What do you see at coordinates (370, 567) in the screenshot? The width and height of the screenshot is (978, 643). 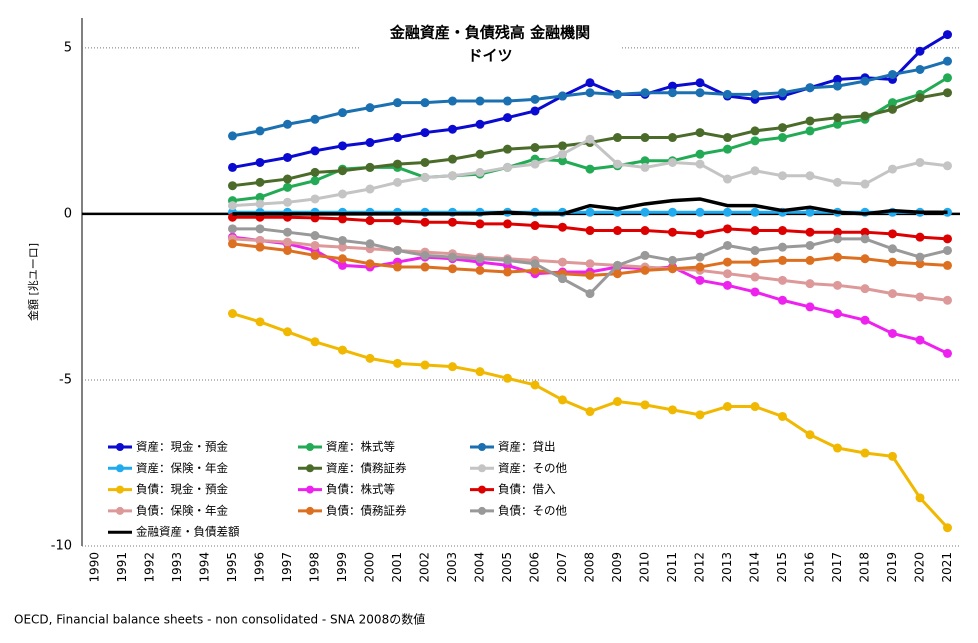 I see `x-tick-label: 2000` at bounding box center [370, 567].